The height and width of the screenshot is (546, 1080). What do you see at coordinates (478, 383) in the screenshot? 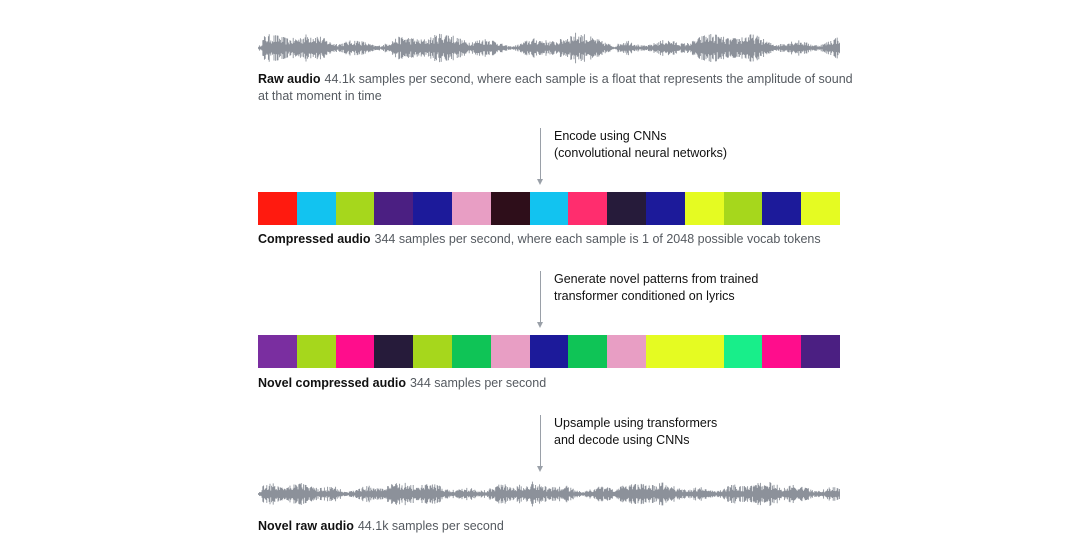
I see `novel-compressed-audio-description: 344 samples per second` at bounding box center [478, 383].